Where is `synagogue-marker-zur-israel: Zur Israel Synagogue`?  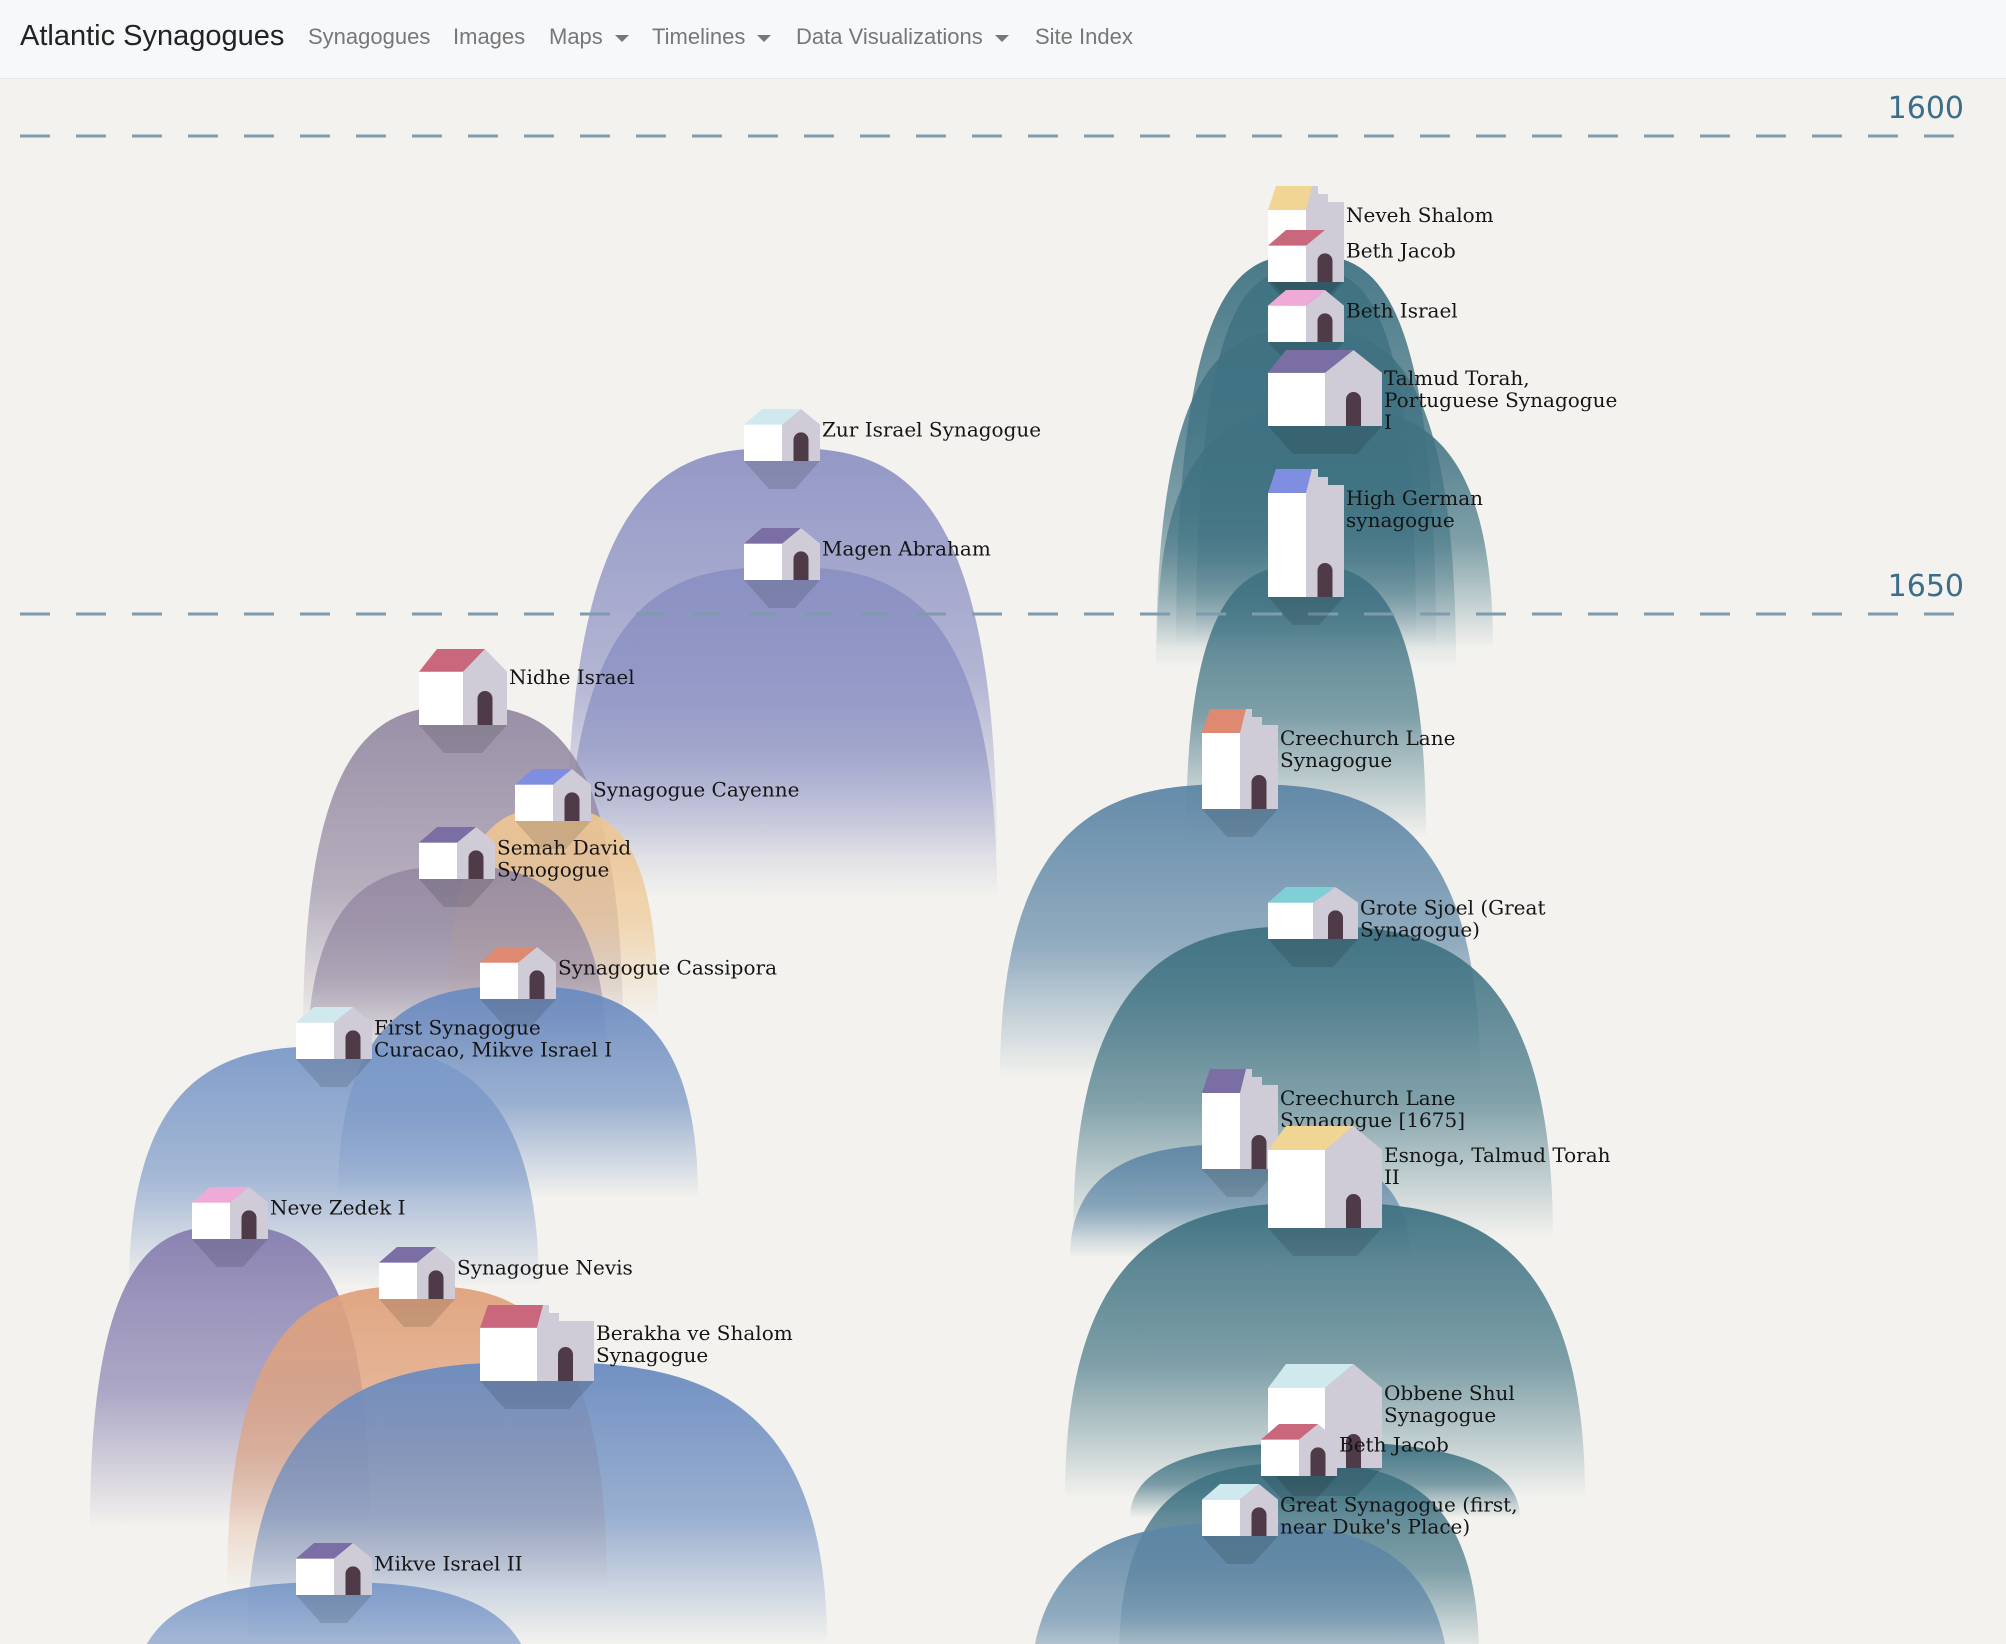 synagogue-marker-zur-israel: Zur Israel Synagogue is located at coordinates (892, 449).